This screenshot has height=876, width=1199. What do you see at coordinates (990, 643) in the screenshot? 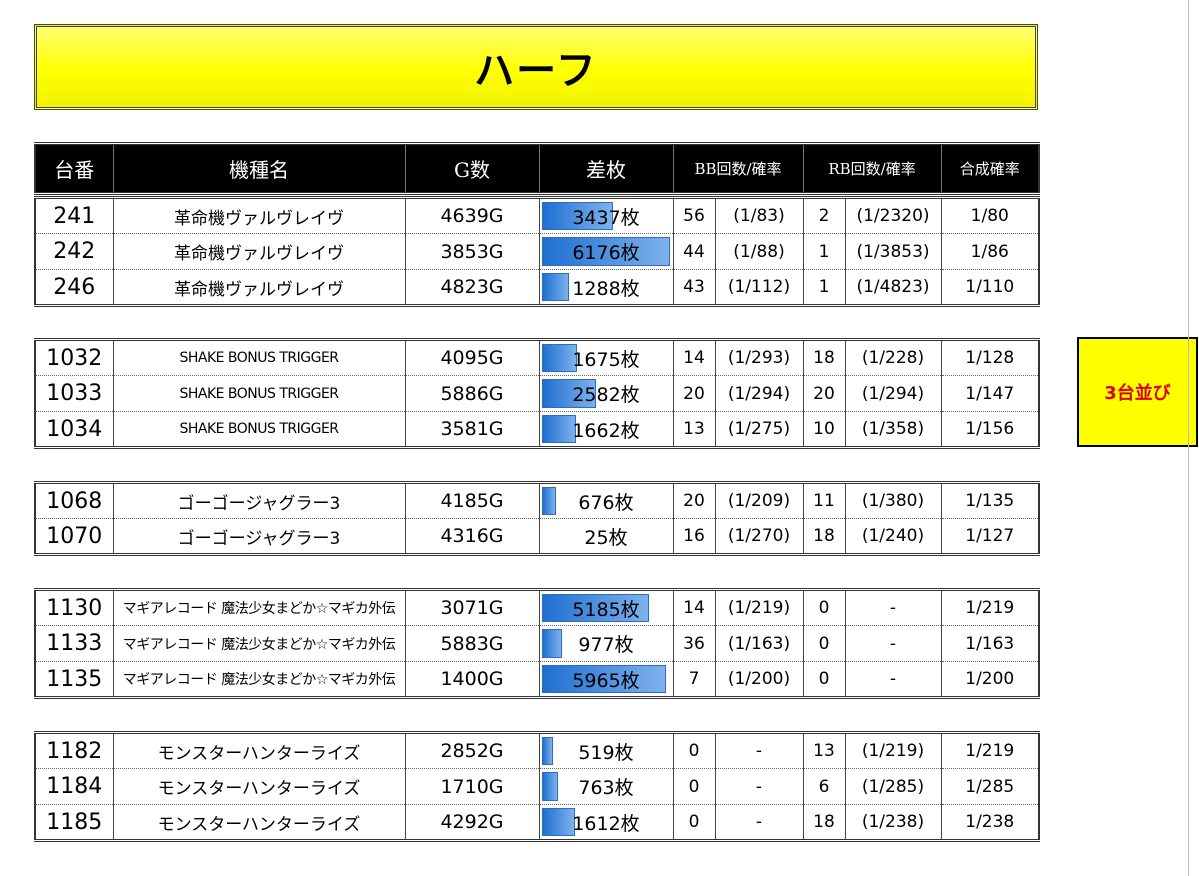
I see `combined-probability: 1/163` at bounding box center [990, 643].